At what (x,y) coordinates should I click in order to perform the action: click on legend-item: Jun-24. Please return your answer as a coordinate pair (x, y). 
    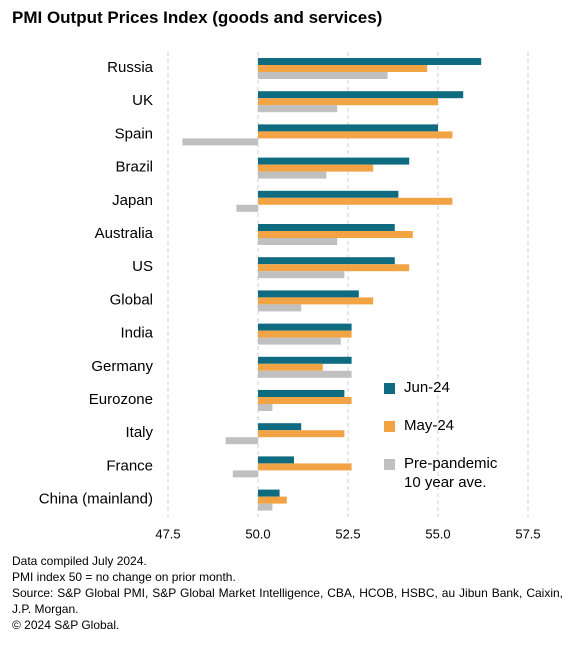
    Looking at the image, I should click on (440, 387).